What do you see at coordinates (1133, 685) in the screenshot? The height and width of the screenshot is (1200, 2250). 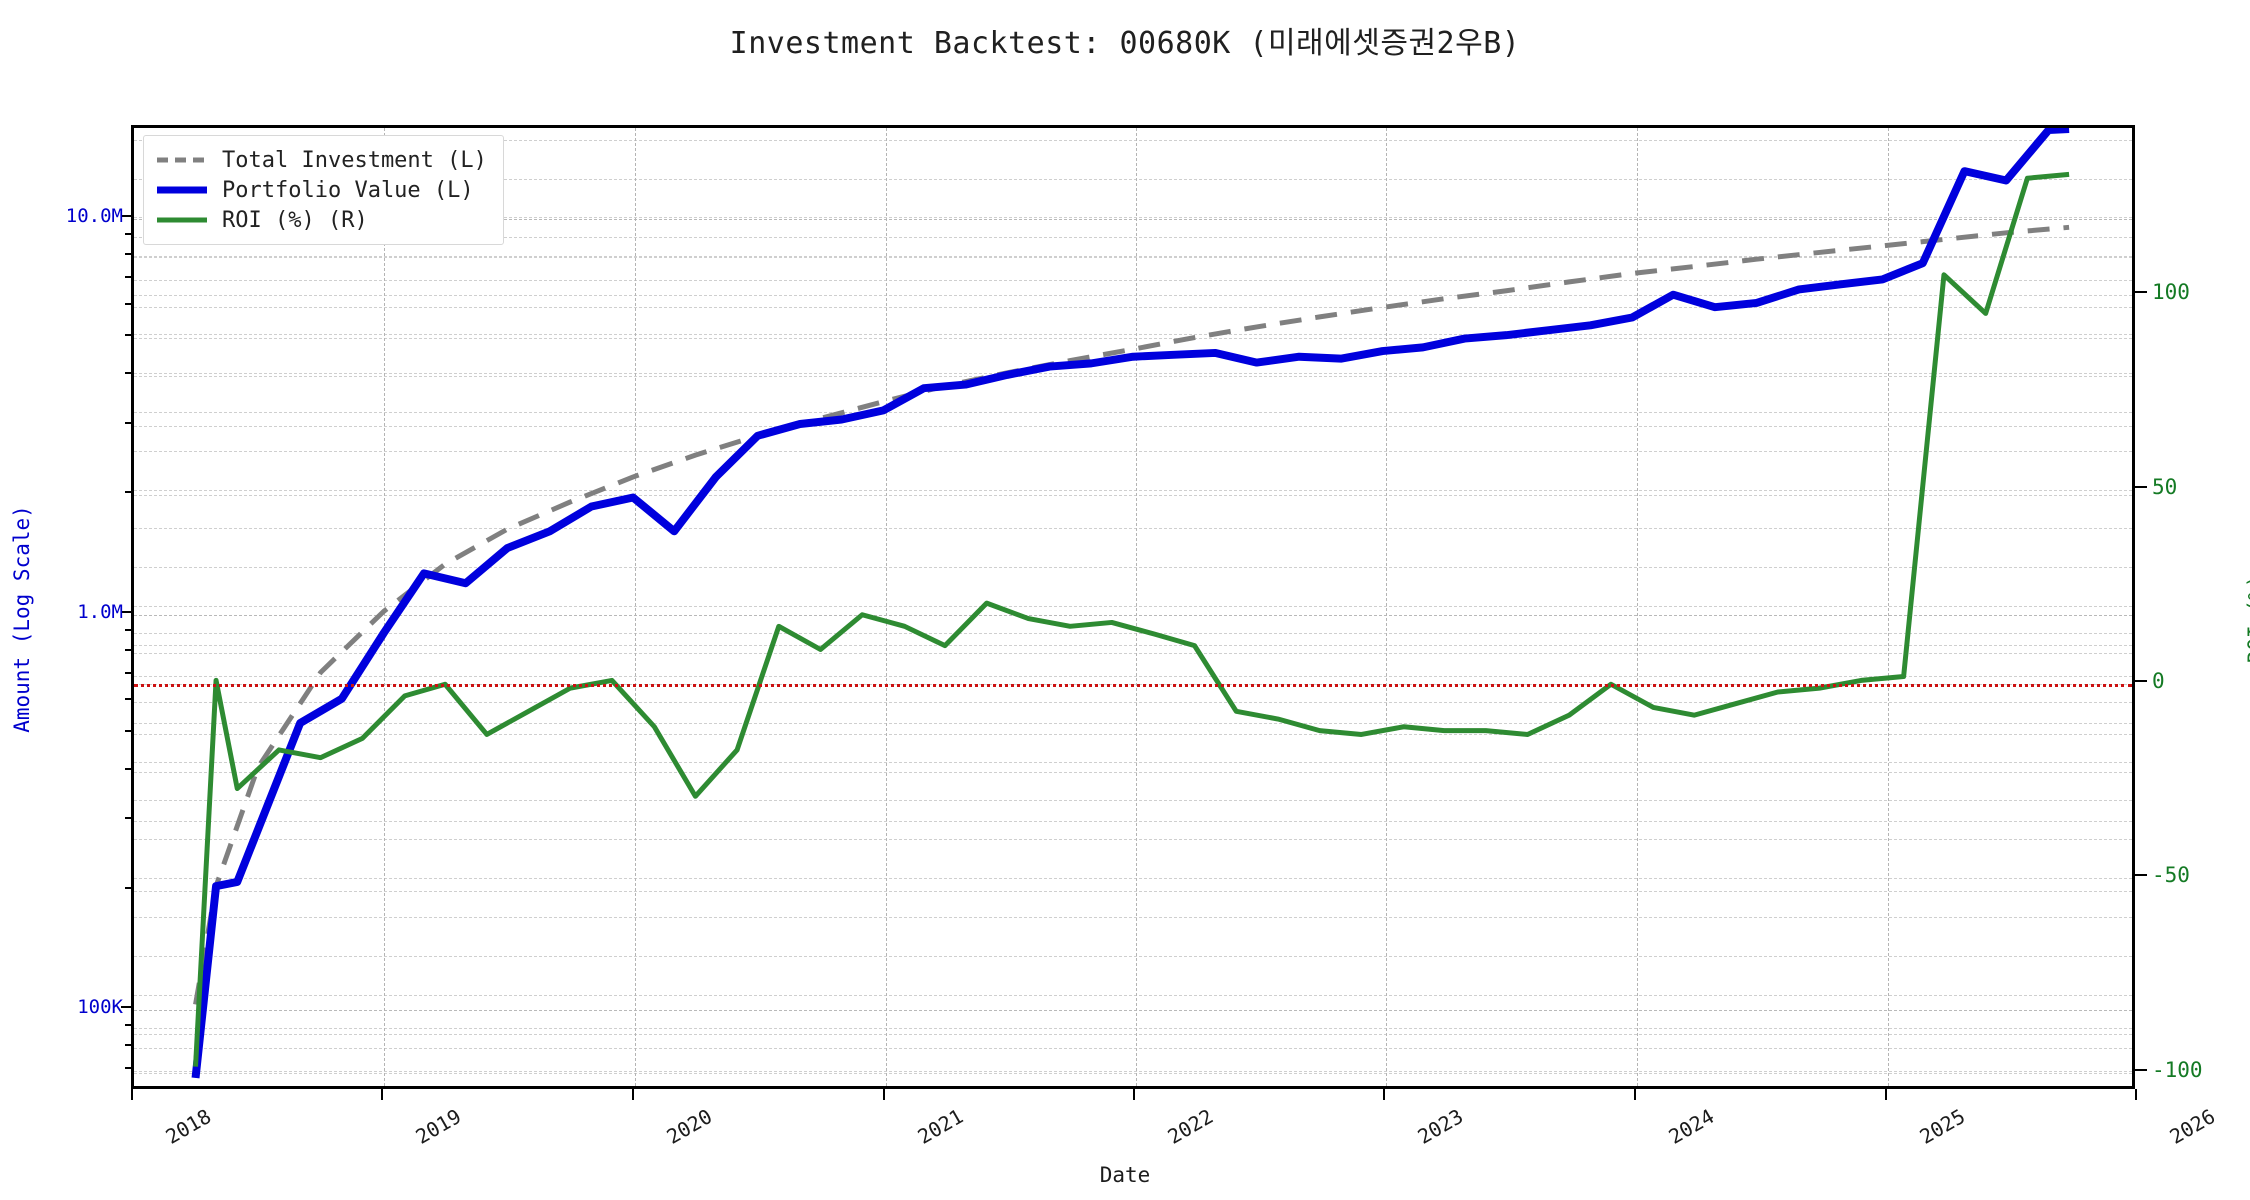 I see `zero-reference-line` at bounding box center [1133, 685].